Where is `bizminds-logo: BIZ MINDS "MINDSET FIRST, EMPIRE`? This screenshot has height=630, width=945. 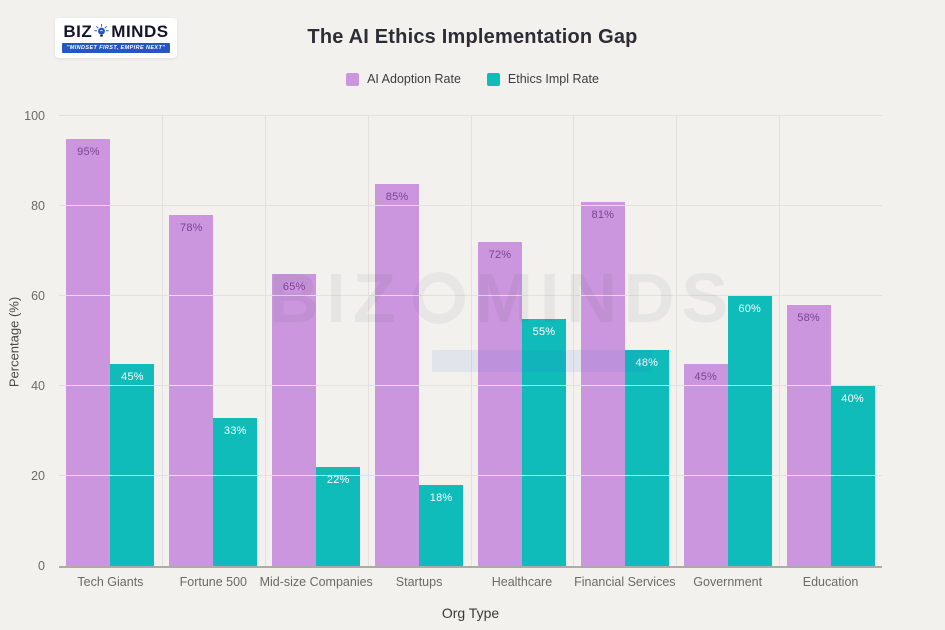 bizminds-logo: BIZ MINDS "MINDSET FIRST, EMPIRE is located at coordinates (116, 38).